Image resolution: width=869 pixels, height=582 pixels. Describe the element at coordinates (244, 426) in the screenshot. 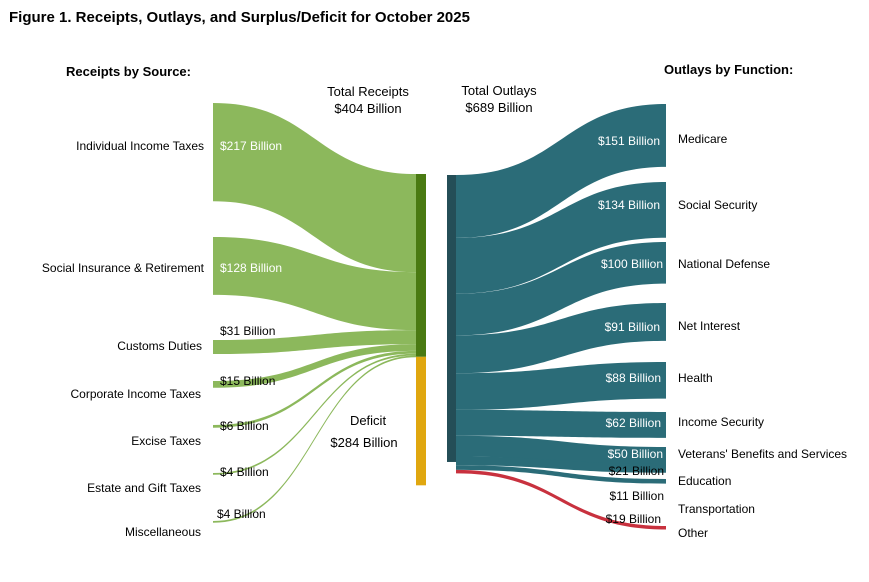

I see `receipt-value-excise-taxes: $6 Billion` at that location.